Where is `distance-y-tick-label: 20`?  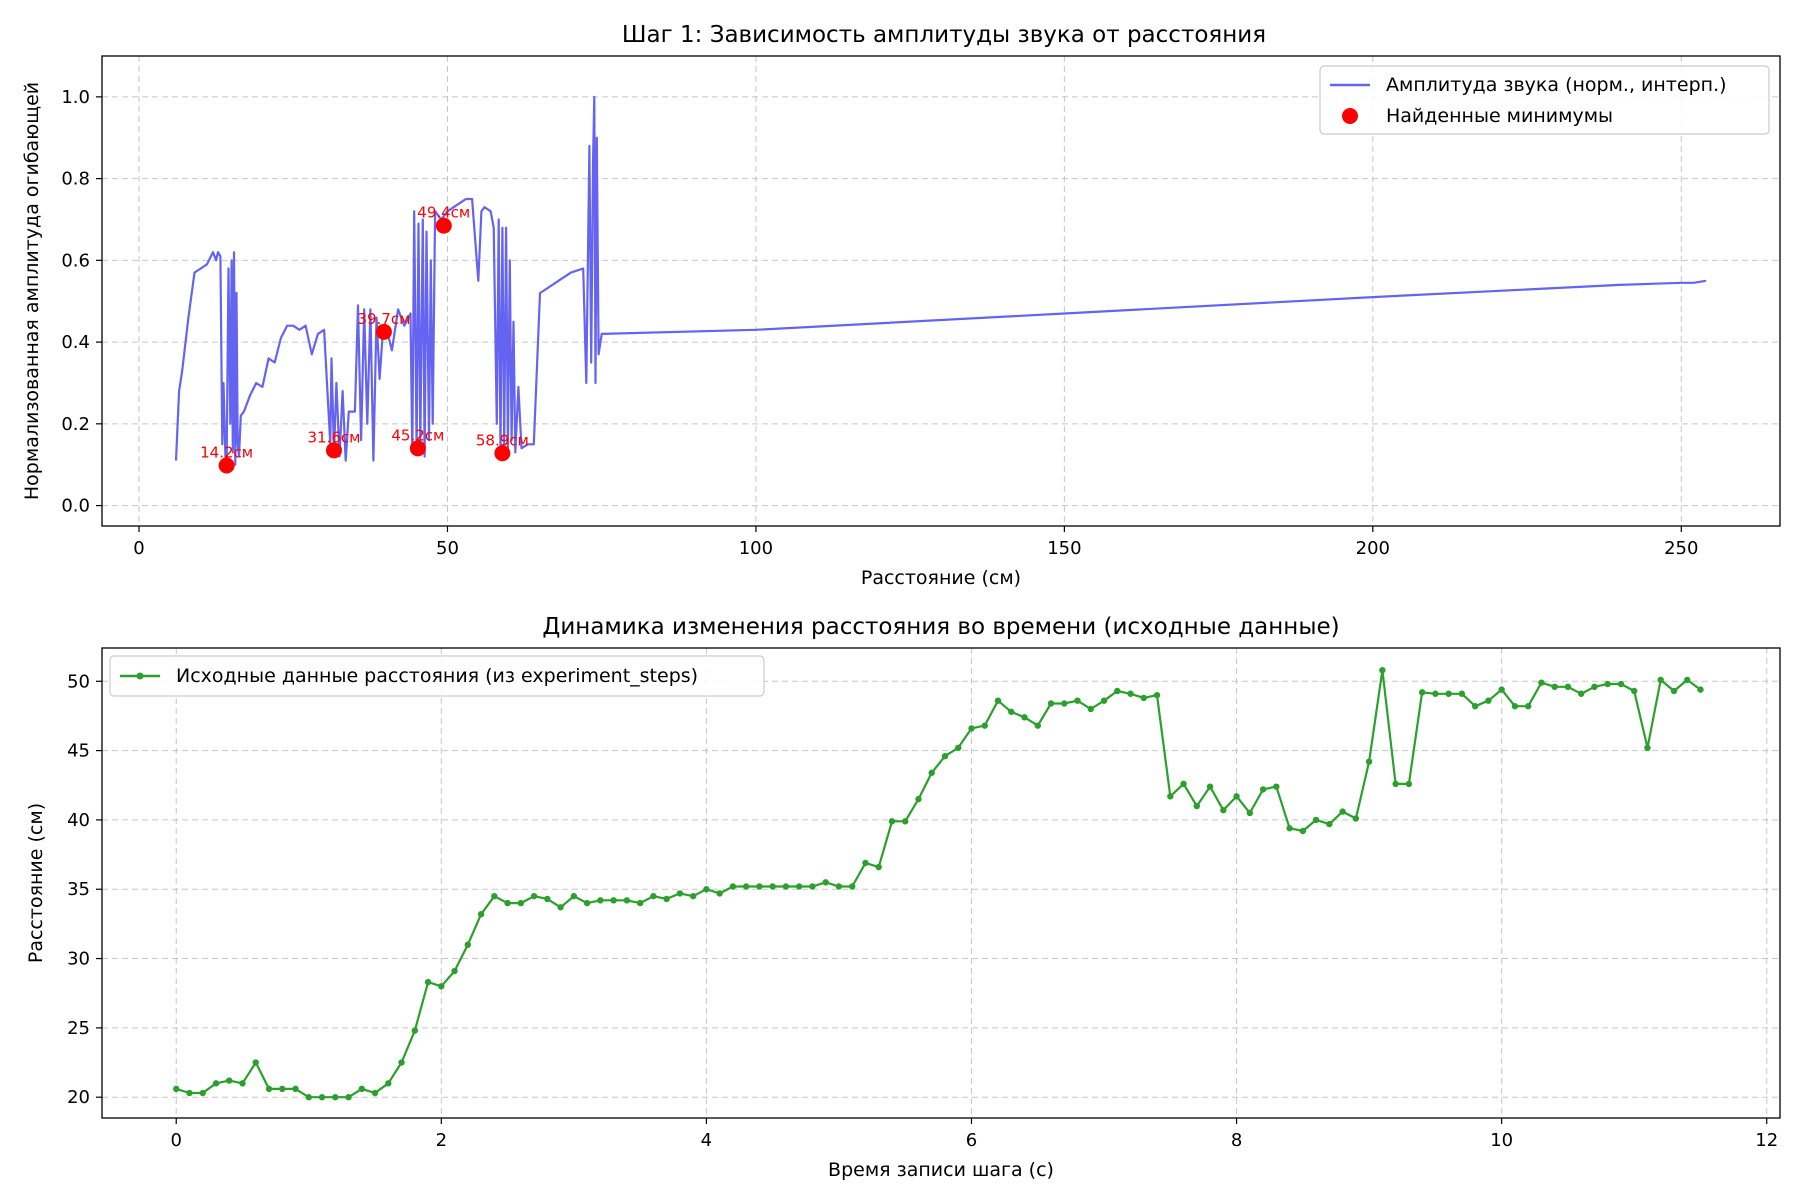 distance-y-tick-label: 20 is located at coordinates (78, 1097).